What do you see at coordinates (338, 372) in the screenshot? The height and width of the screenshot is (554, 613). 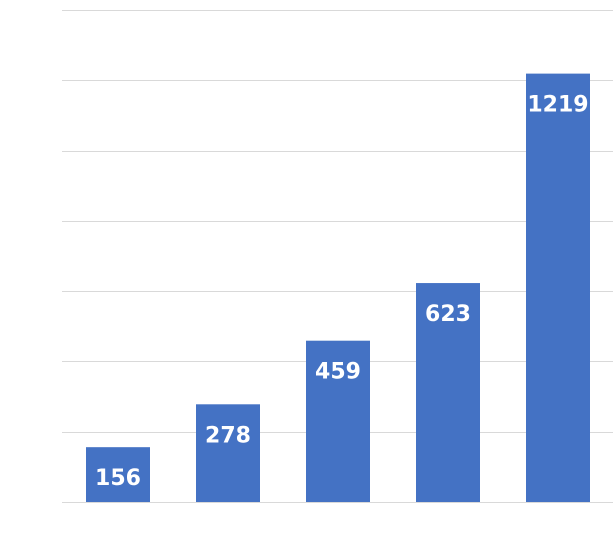 I see `bar-value-label: 459` at bounding box center [338, 372].